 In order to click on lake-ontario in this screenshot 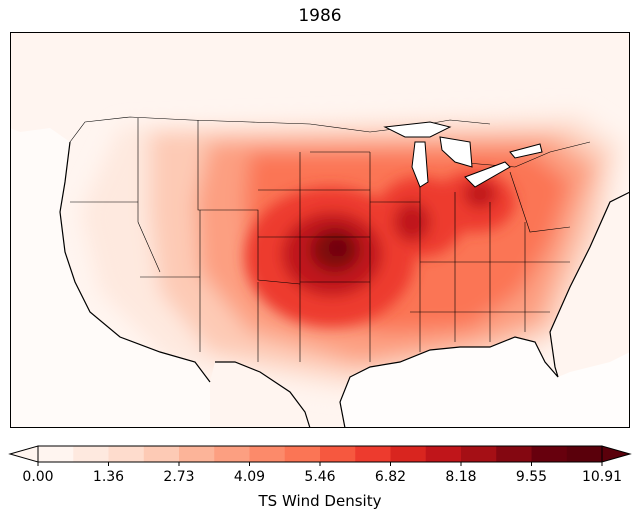, I will do `click(526, 151)`.